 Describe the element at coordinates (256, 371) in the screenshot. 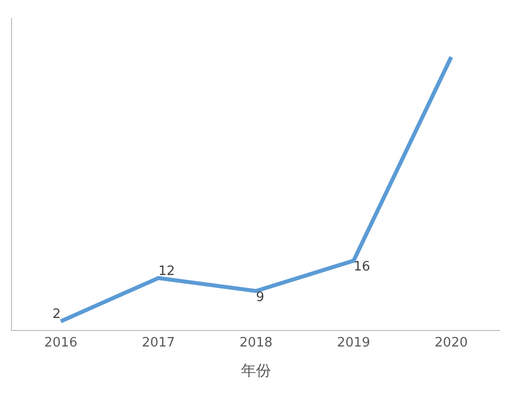

I see `x-axis-title: 年份` at that location.